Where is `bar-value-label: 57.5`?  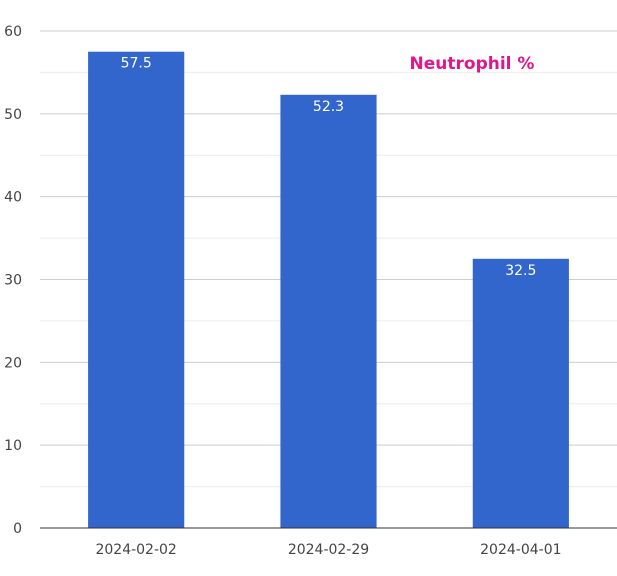
bar-value-label: 57.5 is located at coordinates (136, 64).